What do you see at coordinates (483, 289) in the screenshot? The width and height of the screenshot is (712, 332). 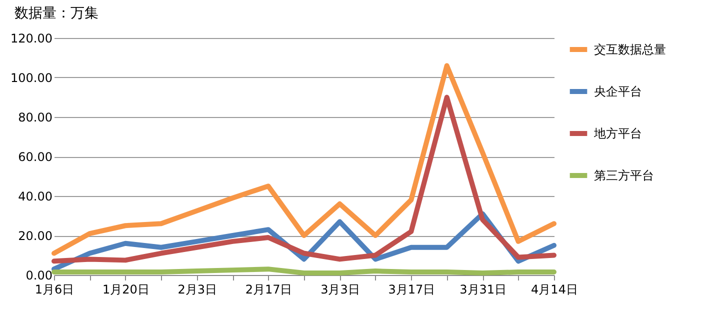 I see `x-tick-label: 3月31日` at bounding box center [483, 289].